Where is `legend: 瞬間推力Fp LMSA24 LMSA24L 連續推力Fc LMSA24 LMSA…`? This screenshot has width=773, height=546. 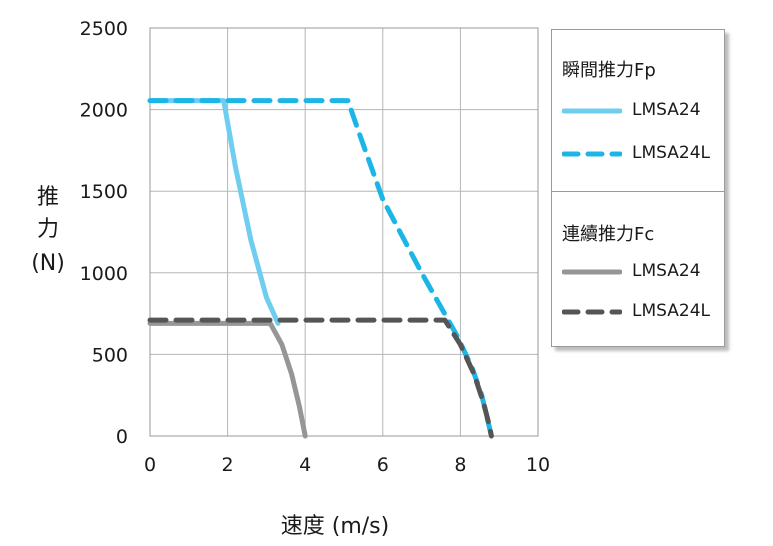 legend: 瞬間推力Fp LMSA24 LMSA24L 連續推力Fc LMSA24 LMSA… is located at coordinates (638, 188).